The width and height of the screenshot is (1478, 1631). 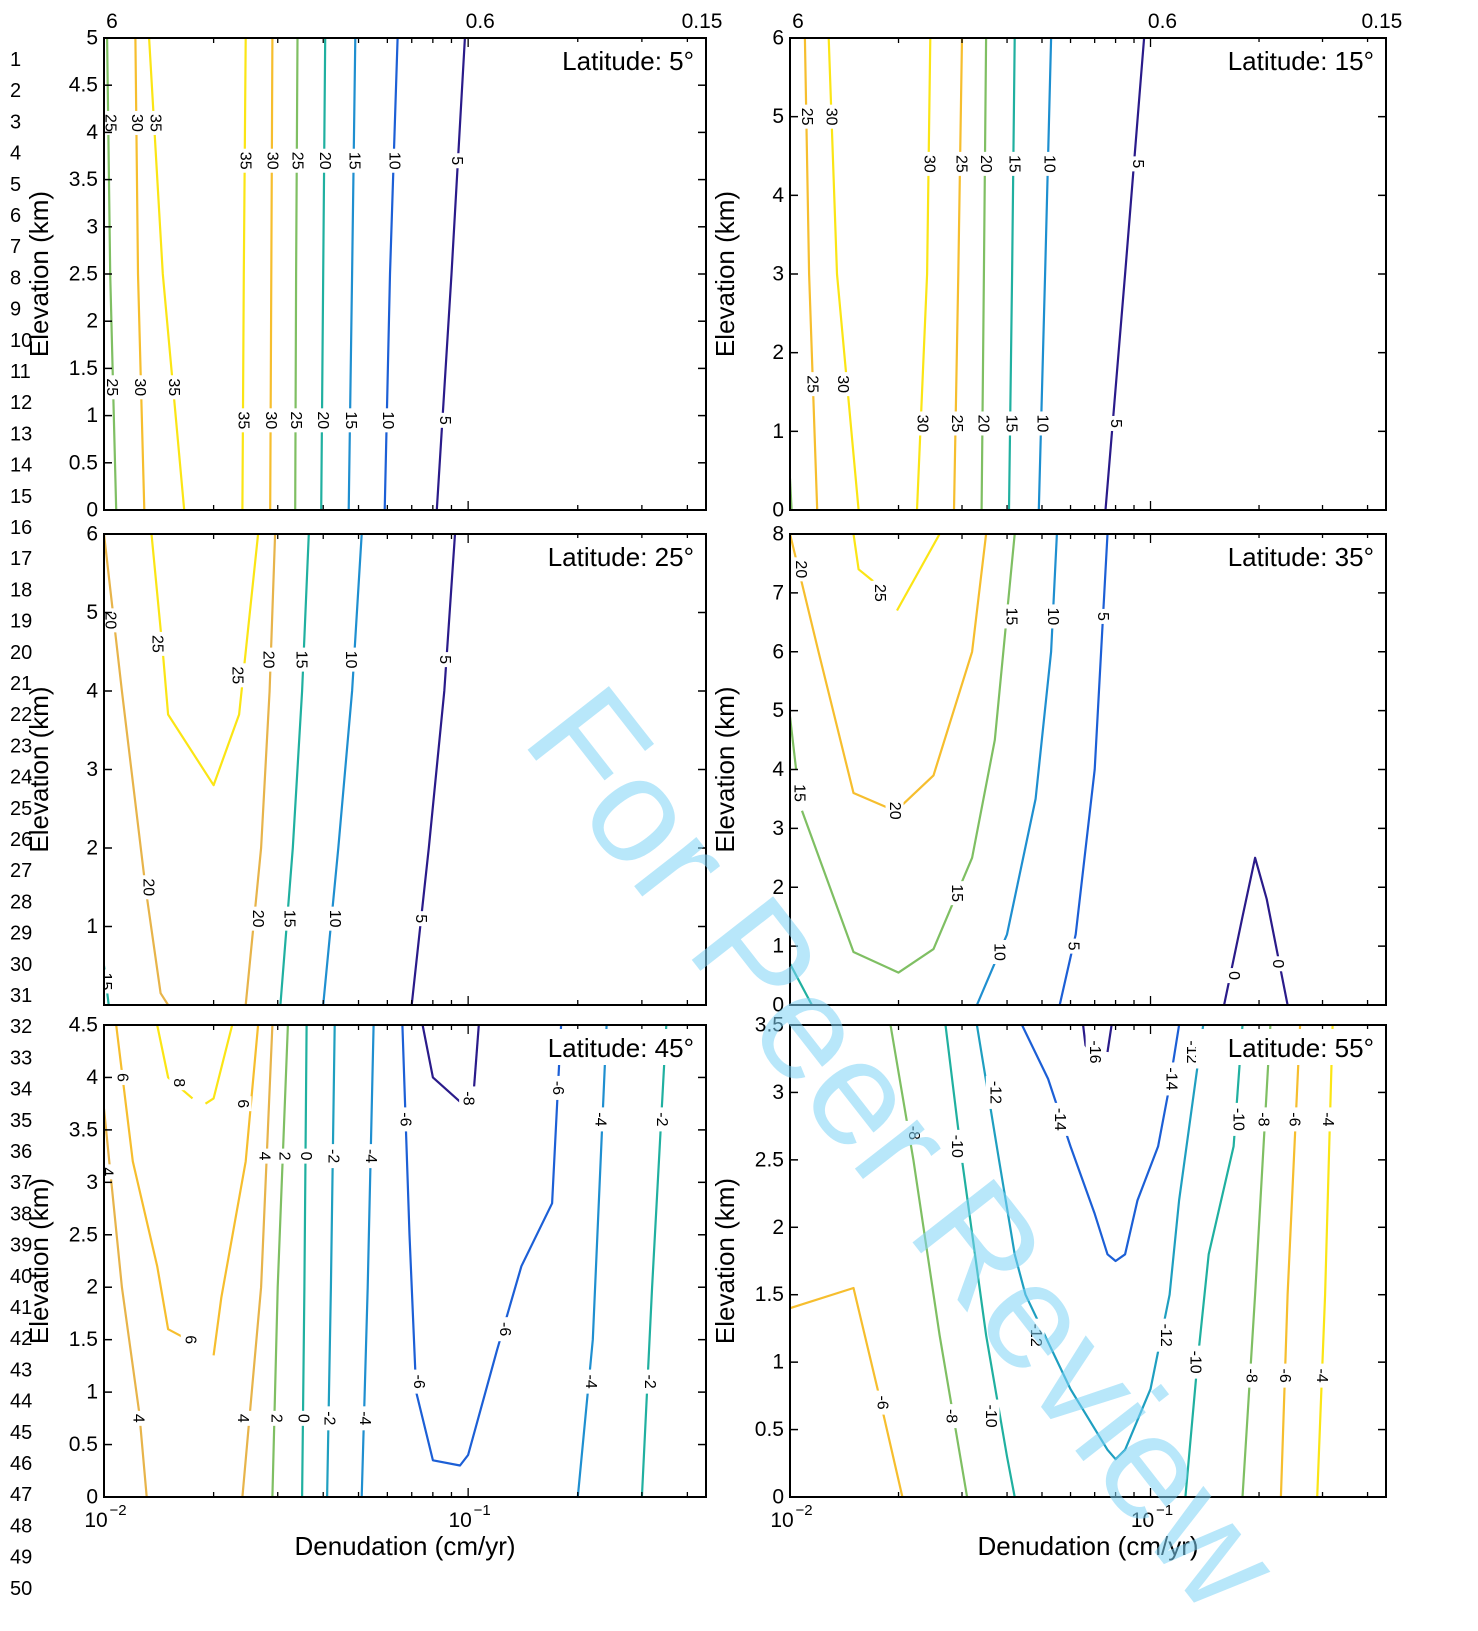 What do you see at coordinates (21, 434) in the screenshot?
I see `line-number: 13` at bounding box center [21, 434].